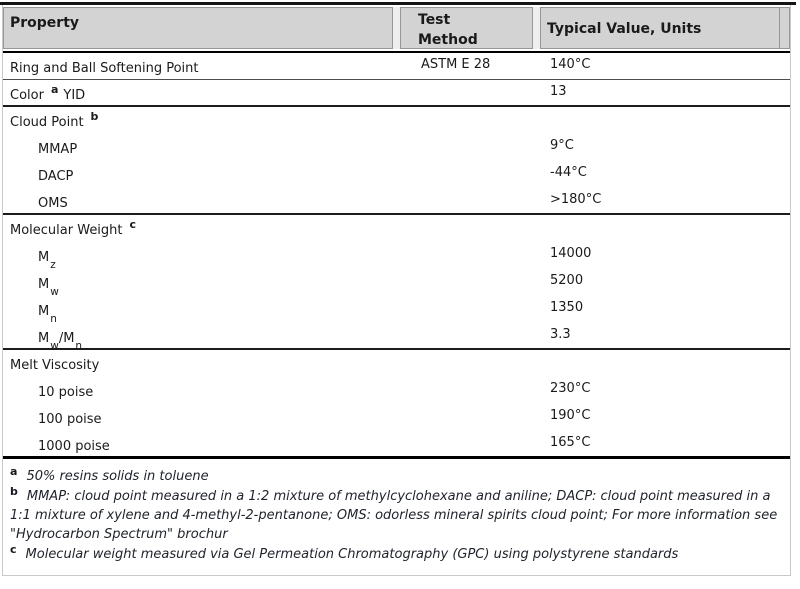  What do you see at coordinates (53, 203) in the screenshot?
I see `property-cell: OMS` at bounding box center [53, 203].